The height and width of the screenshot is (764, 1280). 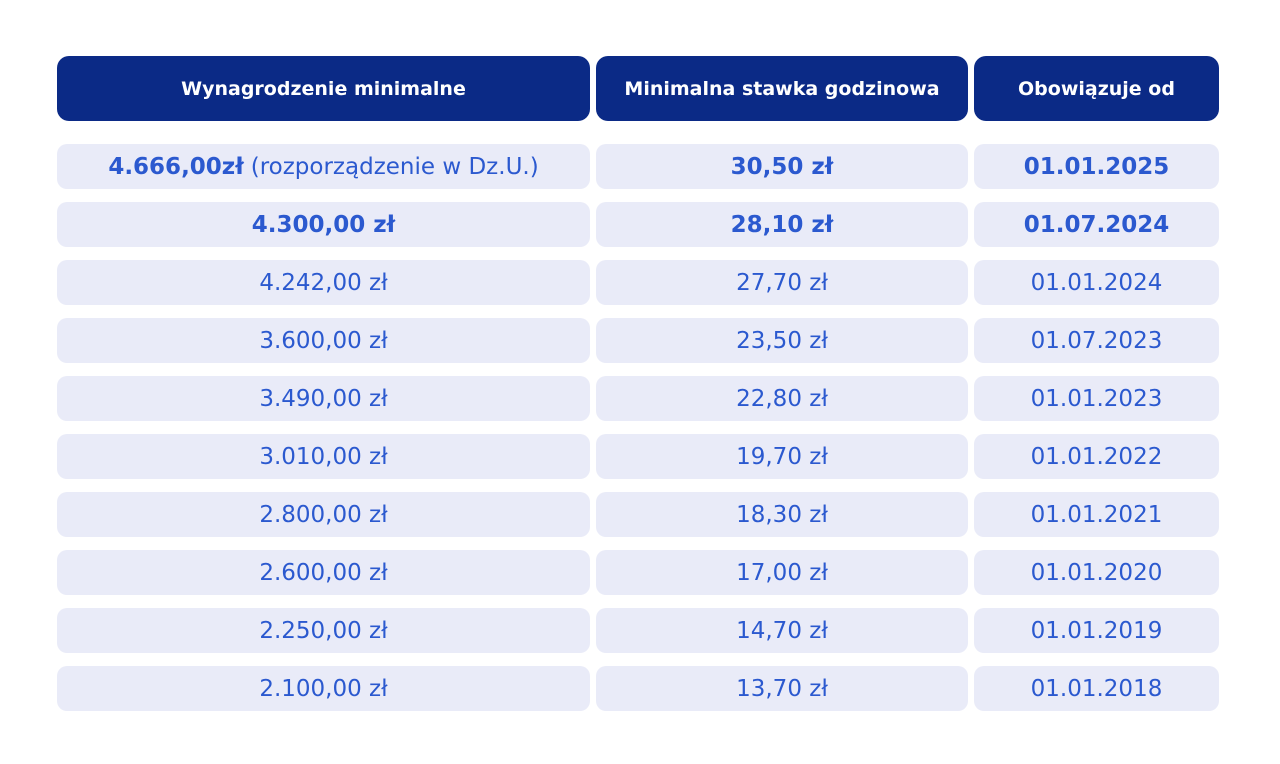 I want to click on cell-value: 14,70 zł, so click(x=782, y=630).